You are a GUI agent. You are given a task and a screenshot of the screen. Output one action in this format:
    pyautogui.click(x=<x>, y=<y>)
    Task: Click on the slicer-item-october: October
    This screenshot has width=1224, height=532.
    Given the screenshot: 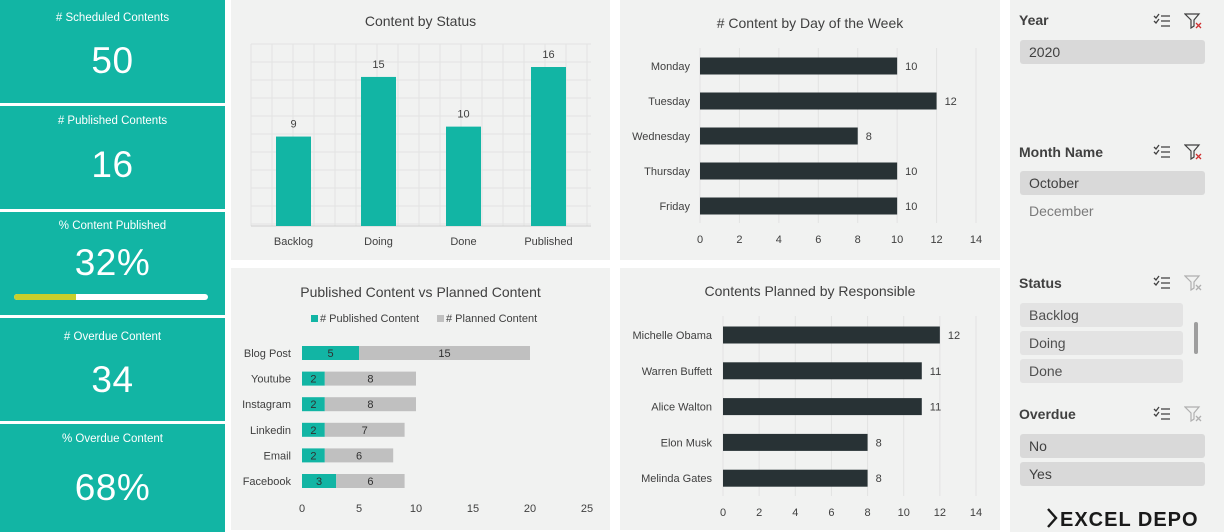 What is the action you would take?
    pyautogui.click(x=1112, y=183)
    